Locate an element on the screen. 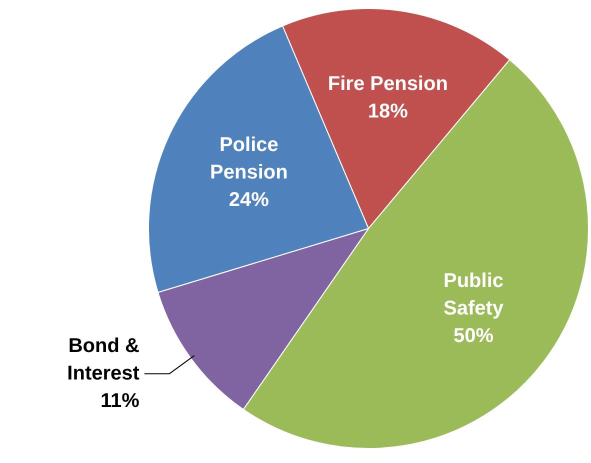 This screenshot has height=463, width=591. slice-label: Fire Pension is located at coordinates (388, 84).